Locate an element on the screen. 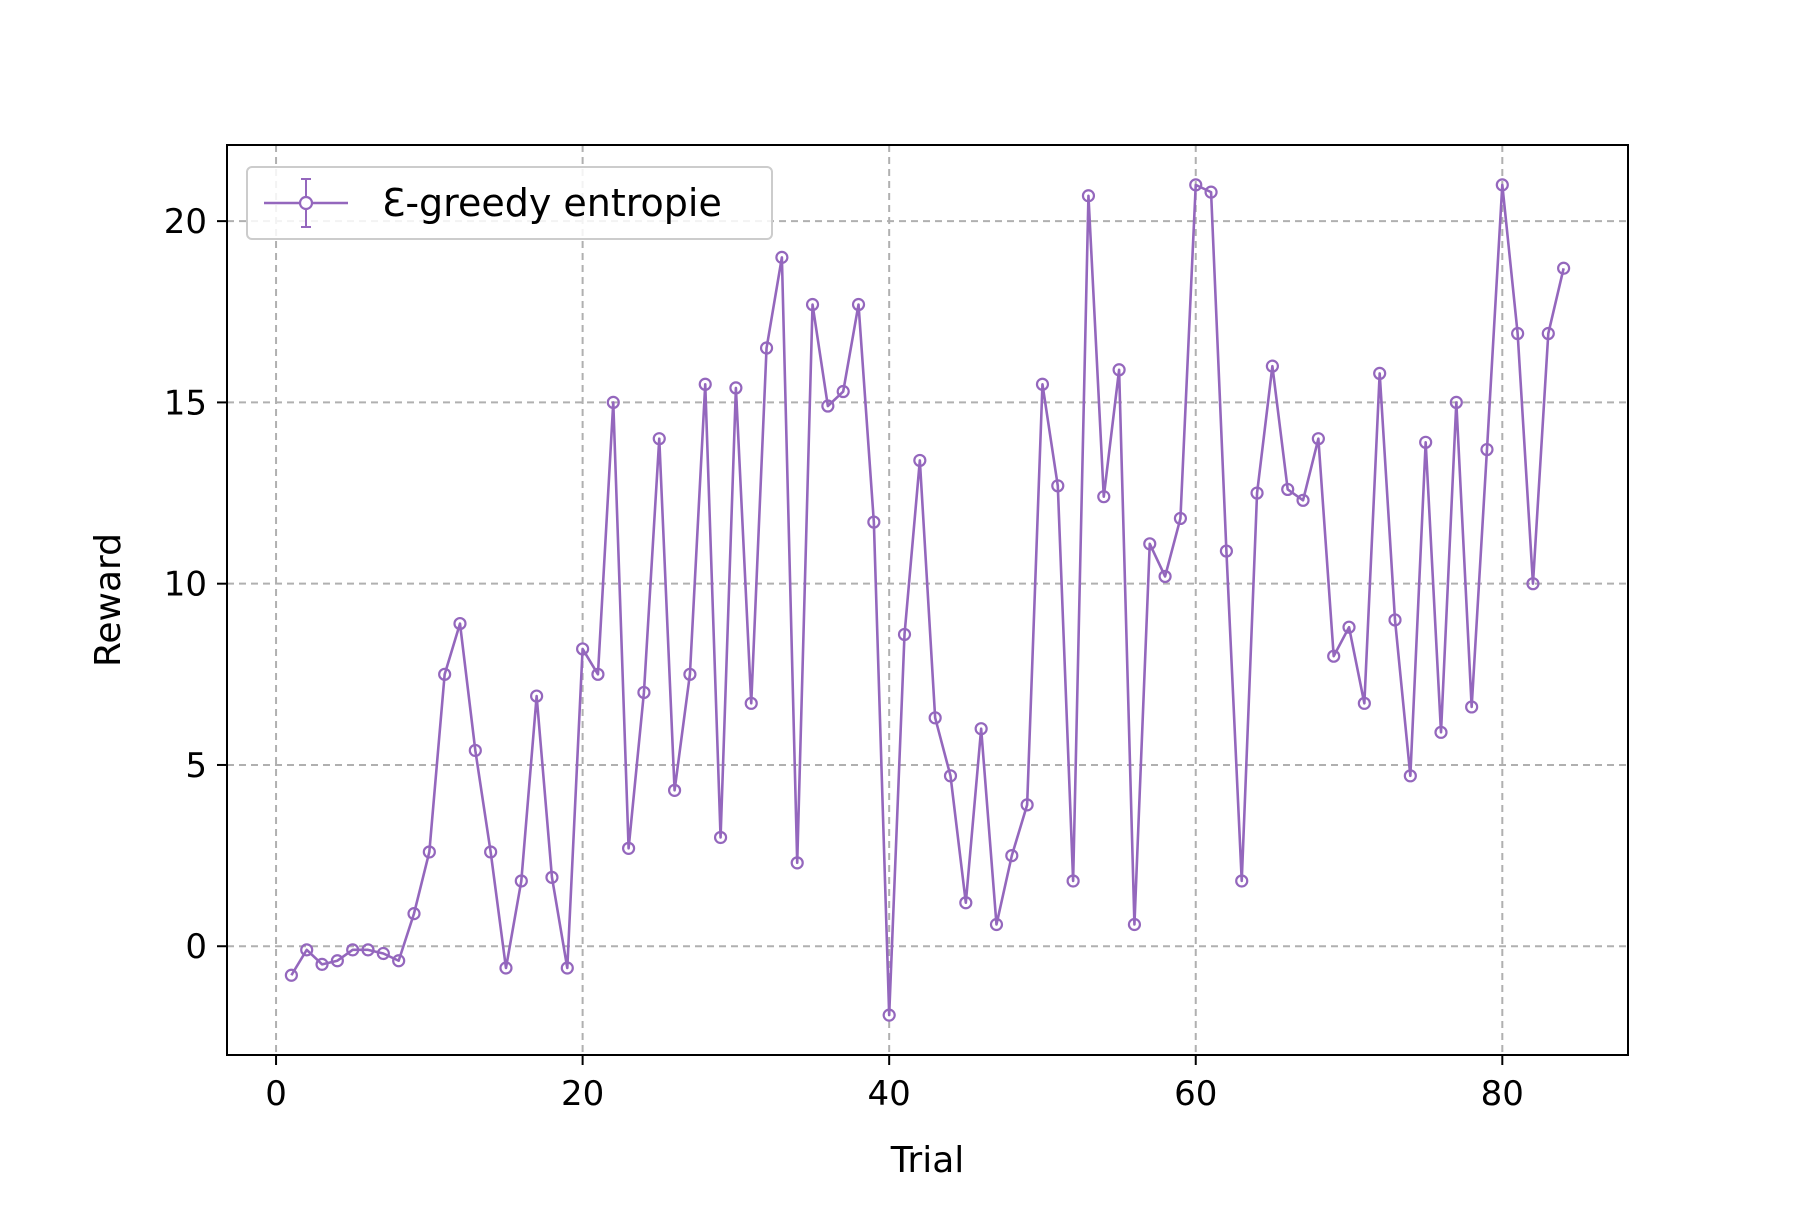 The width and height of the screenshot is (1800, 1205). x-tick-label: 80 is located at coordinates (1502, 1094).